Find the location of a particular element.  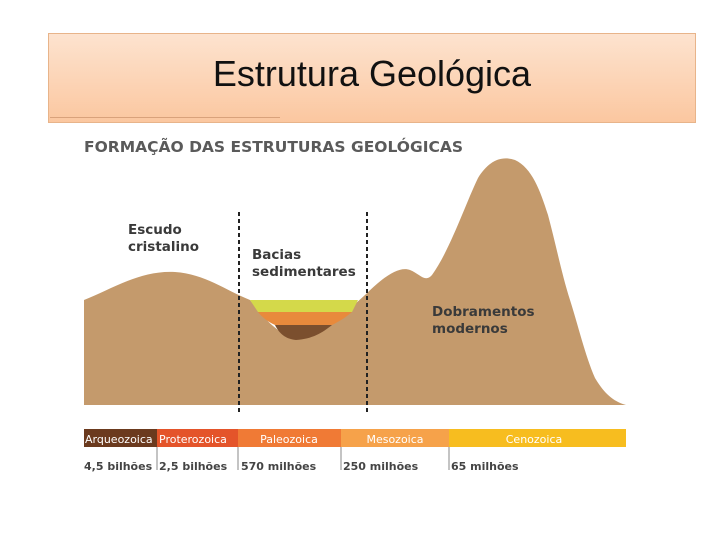

slide-title: Estrutura Geológica is located at coordinates (372, 73).